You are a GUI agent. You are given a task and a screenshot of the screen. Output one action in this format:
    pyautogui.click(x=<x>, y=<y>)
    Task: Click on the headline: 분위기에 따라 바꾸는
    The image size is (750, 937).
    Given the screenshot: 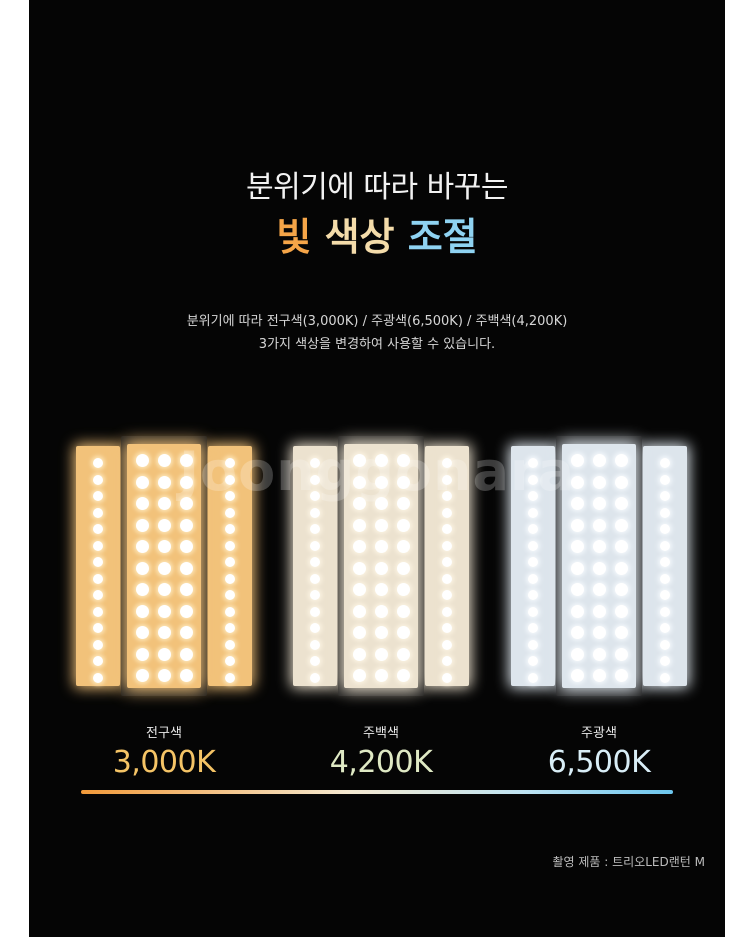 What is the action you would take?
    pyautogui.click(x=377, y=187)
    